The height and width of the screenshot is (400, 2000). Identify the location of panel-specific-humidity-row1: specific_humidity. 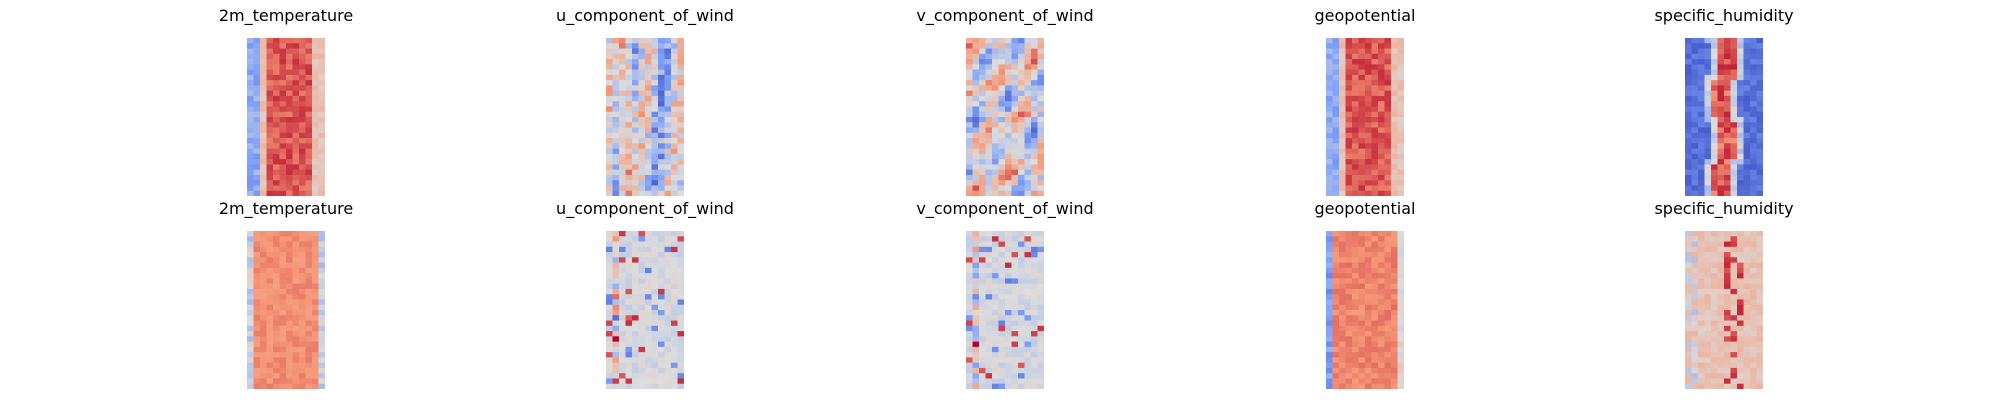
(1724, 101).